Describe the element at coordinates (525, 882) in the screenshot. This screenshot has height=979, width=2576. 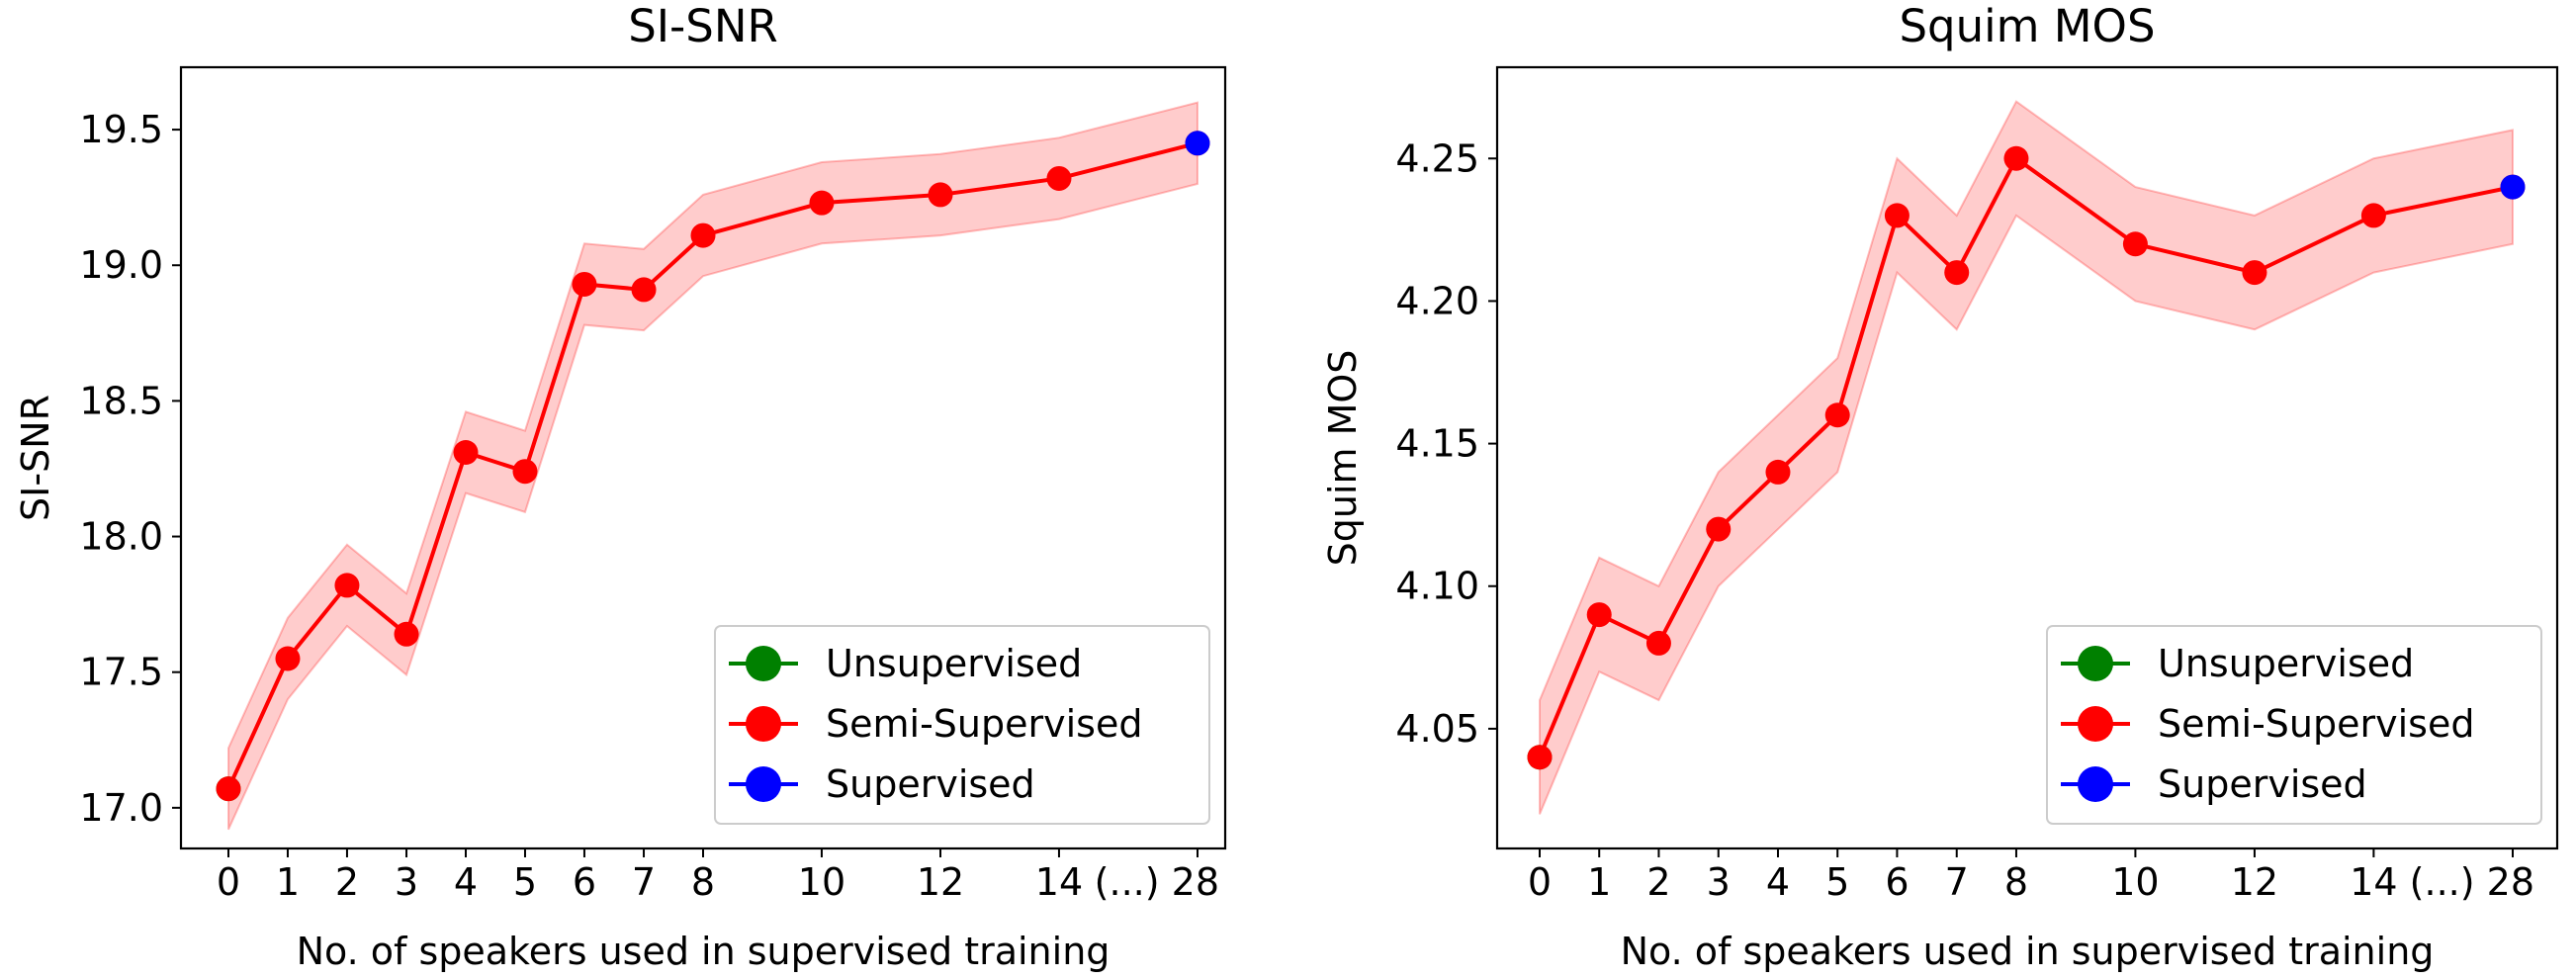
I see `si-snr-x-tick-label: 5` at that location.